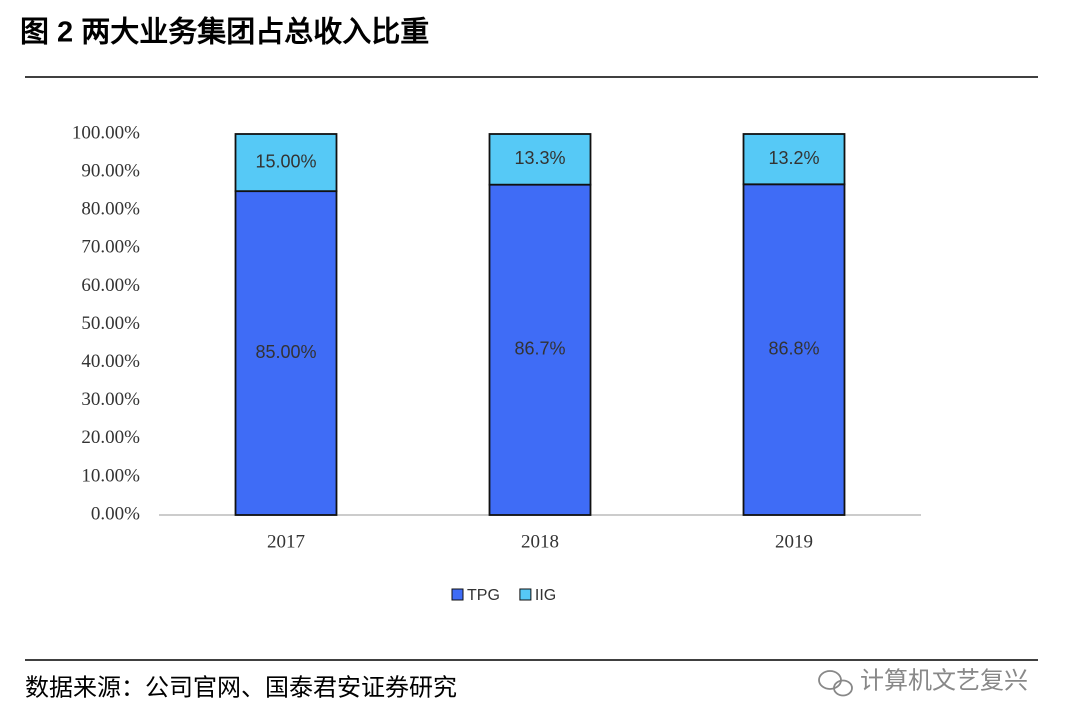 The height and width of the screenshot is (727, 1080). Describe the element at coordinates (110, 437) in the screenshot. I see `y-tick-label: 20.00%` at that location.